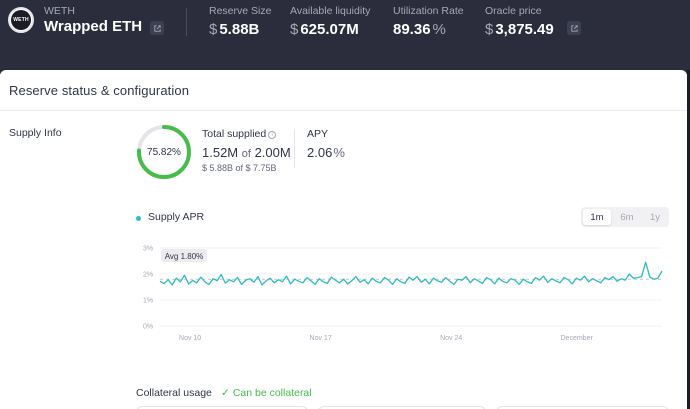 This screenshot has height=409, width=690. I want to click on average-badge-label: Avg 1.80%, so click(184, 256).